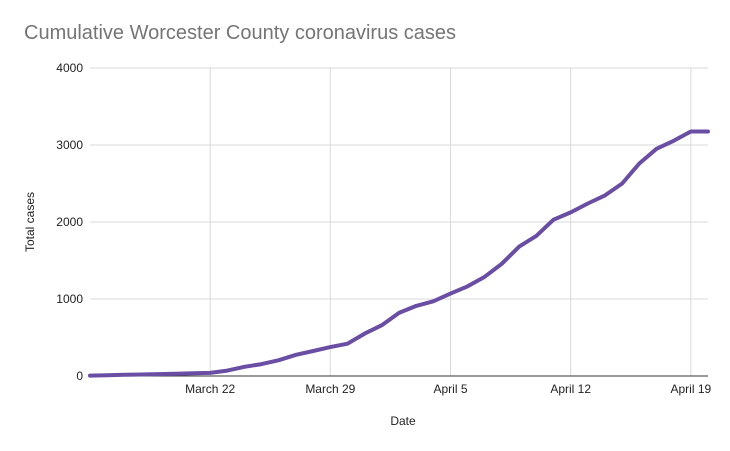 This screenshot has width=730, height=451. Describe the element at coordinates (69, 299) in the screenshot. I see `y-tick-label: 1000` at that location.